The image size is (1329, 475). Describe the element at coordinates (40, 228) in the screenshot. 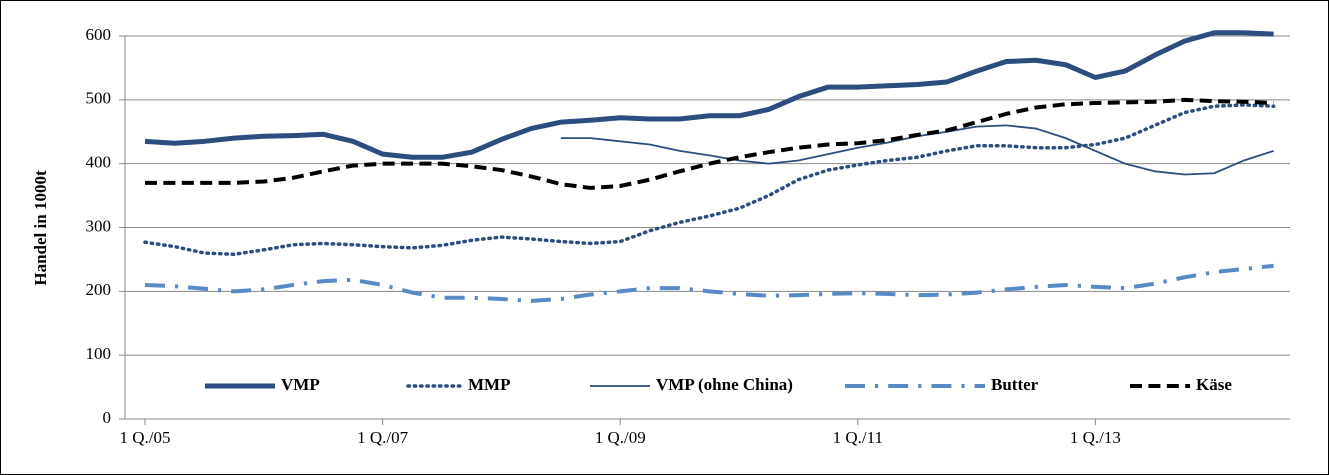

I see `y-axis-title: Handel in 1000t` at that location.